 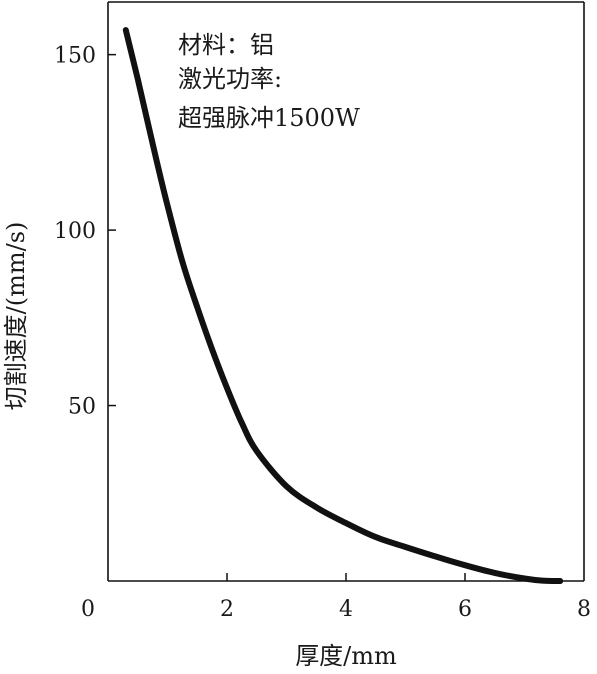 I want to click on y-tick-label: 50, so click(x=82, y=407).